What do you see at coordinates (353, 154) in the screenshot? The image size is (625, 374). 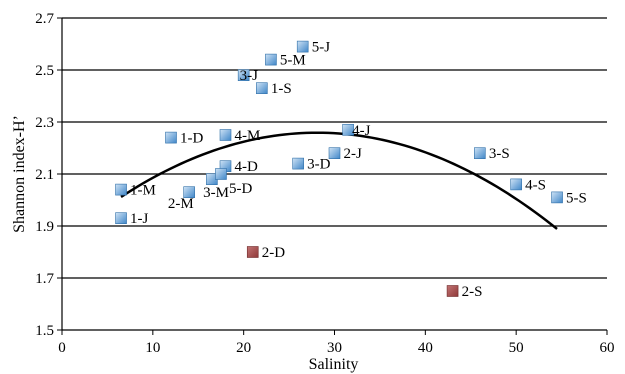 I see `point-label: 2-J` at bounding box center [353, 154].